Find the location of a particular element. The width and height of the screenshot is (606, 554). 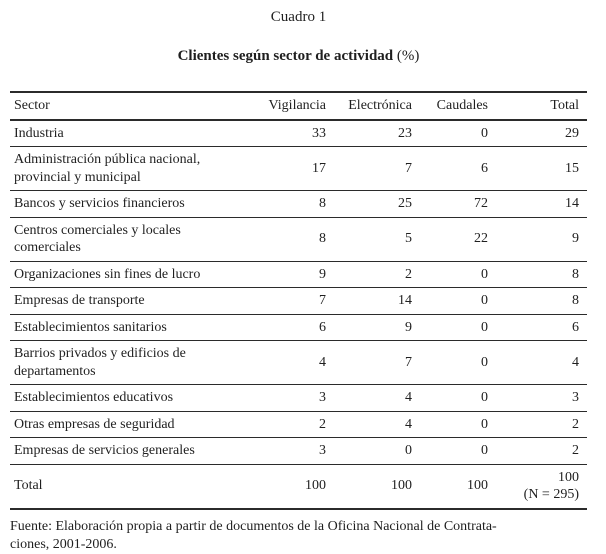

cell-electronica: 23 is located at coordinates (405, 133).